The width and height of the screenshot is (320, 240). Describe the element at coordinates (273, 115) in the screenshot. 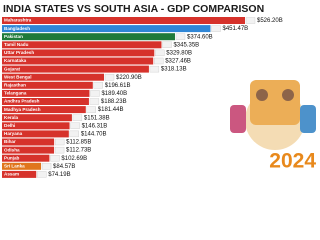

I see `decoration` at that location.